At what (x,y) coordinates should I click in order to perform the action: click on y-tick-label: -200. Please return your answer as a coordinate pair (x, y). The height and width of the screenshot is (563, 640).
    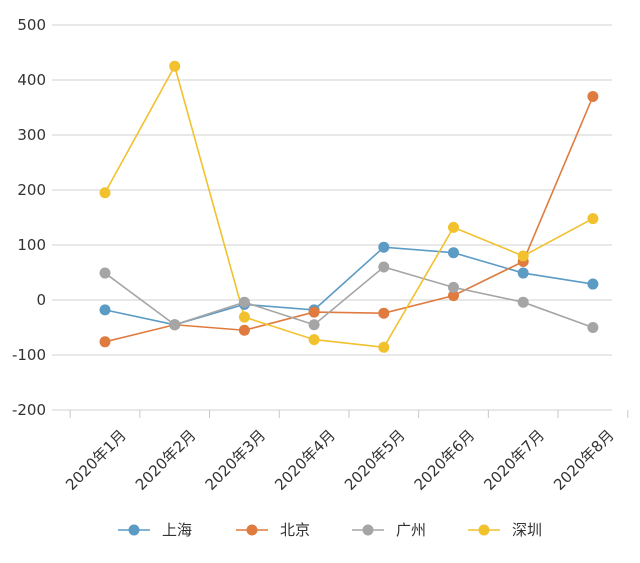
    Looking at the image, I should click on (29, 410).